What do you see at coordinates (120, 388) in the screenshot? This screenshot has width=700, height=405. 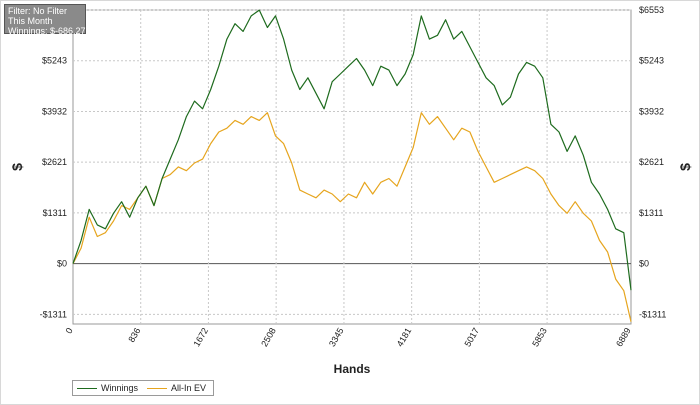 I see `legend-label-winnings: Winnings` at bounding box center [120, 388].